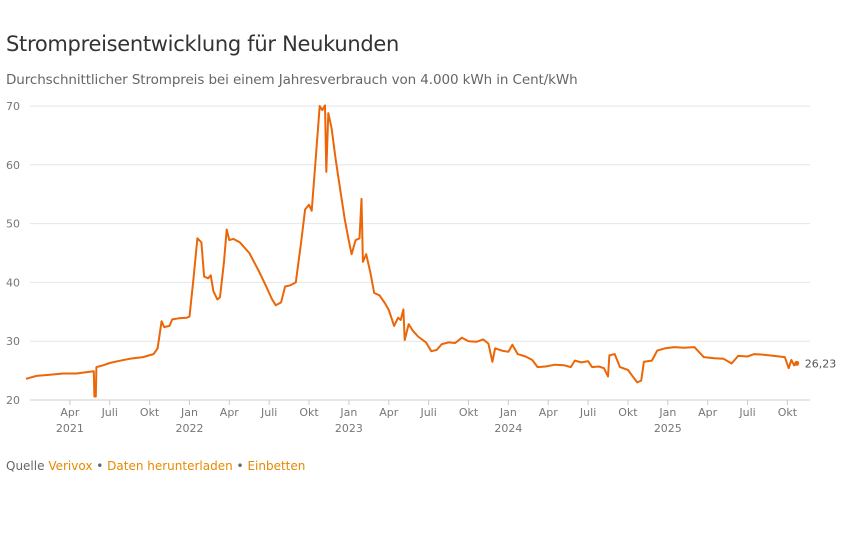 The height and width of the screenshot is (555, 855). What do you see at coordinates (276, 466) in the screenshot?
I see `embed-link: Einbetten` at bounding box center [276, 466].